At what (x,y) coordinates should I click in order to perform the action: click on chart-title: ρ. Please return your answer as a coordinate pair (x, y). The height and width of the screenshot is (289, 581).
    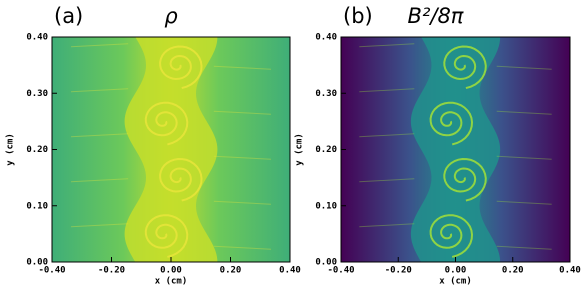
    Looking at the image, I should click on (171, 16).